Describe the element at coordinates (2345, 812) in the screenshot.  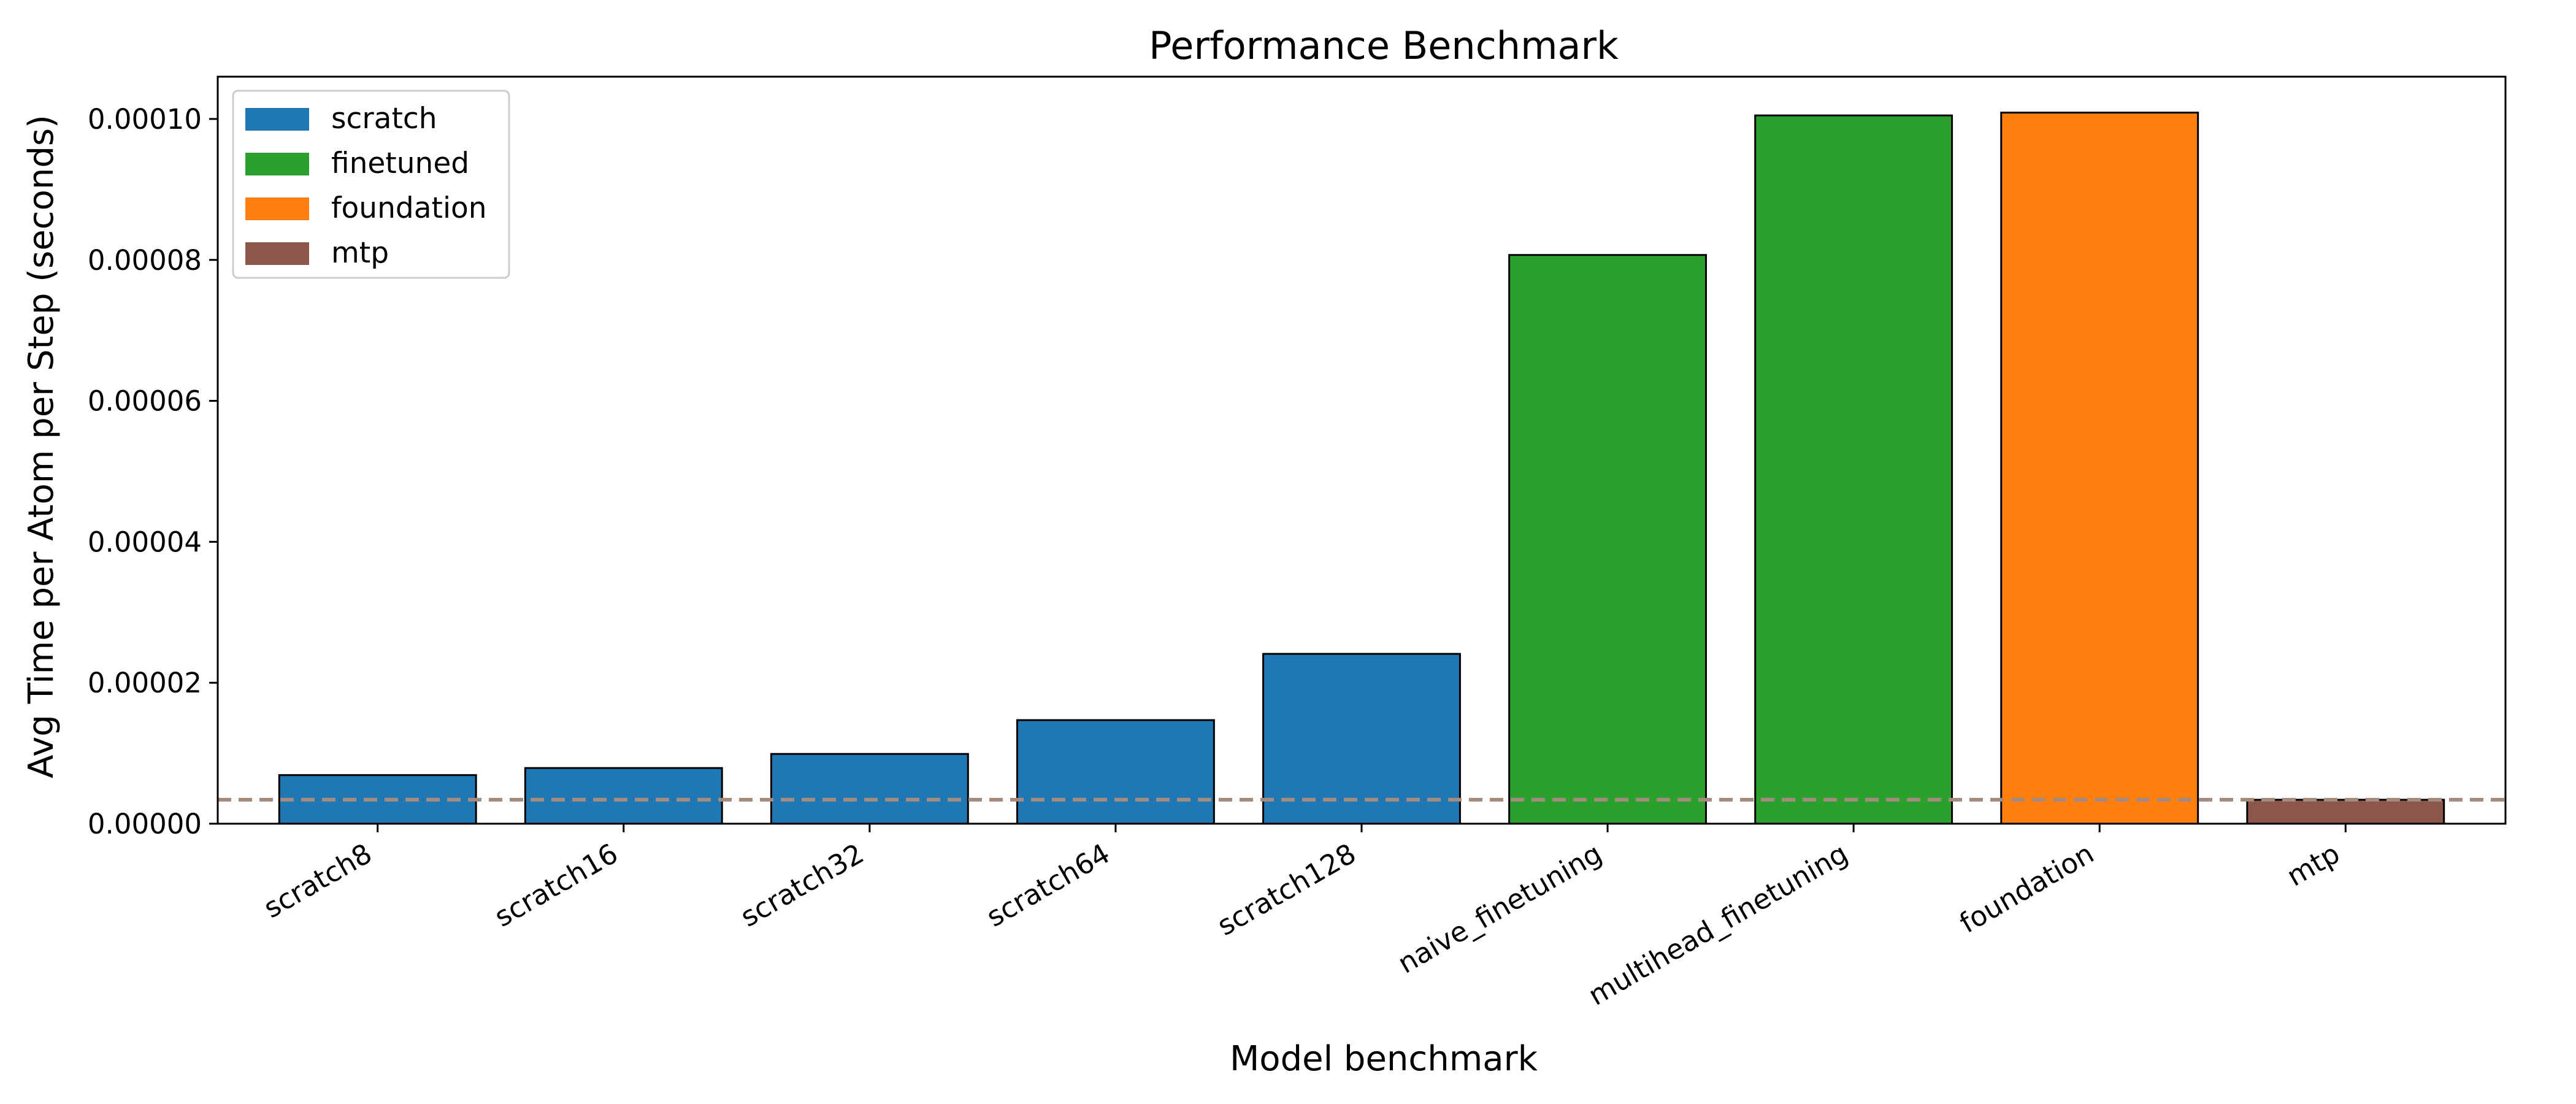
I see `bar-mtp` at that location.